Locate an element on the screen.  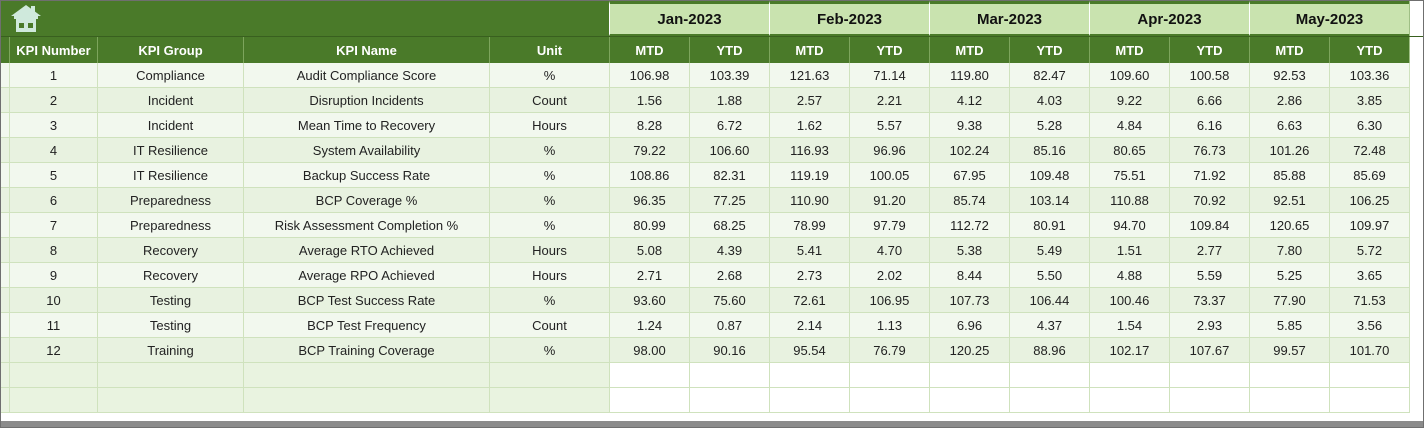
column-header-kpi-number: KPI Number is located at coordinates (53, 50).